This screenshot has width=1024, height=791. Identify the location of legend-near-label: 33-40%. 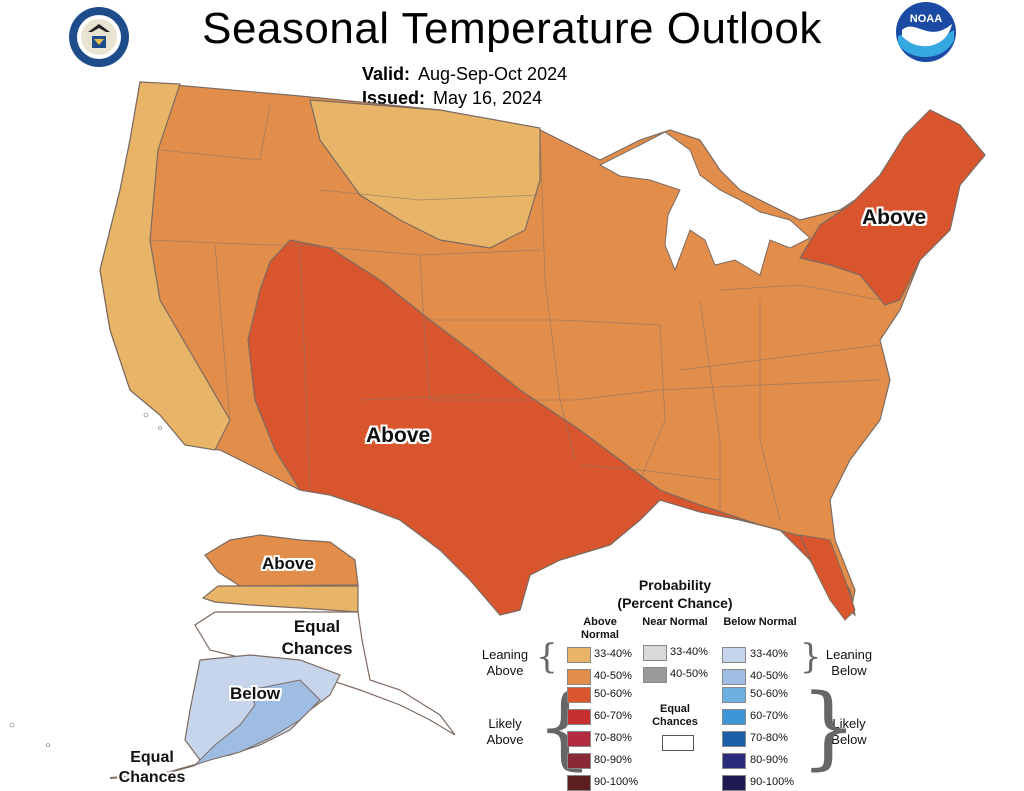
(689, 652).